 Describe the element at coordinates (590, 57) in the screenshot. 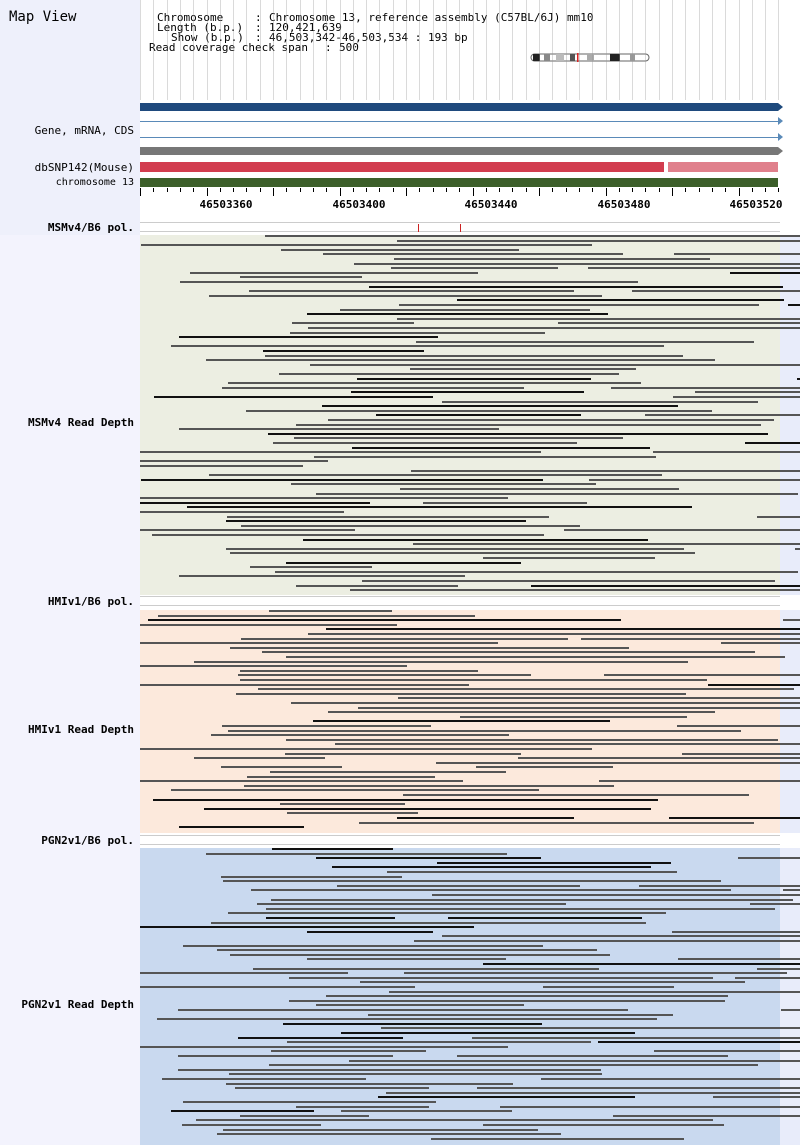

I see `chromosome-ideogram` at that location.